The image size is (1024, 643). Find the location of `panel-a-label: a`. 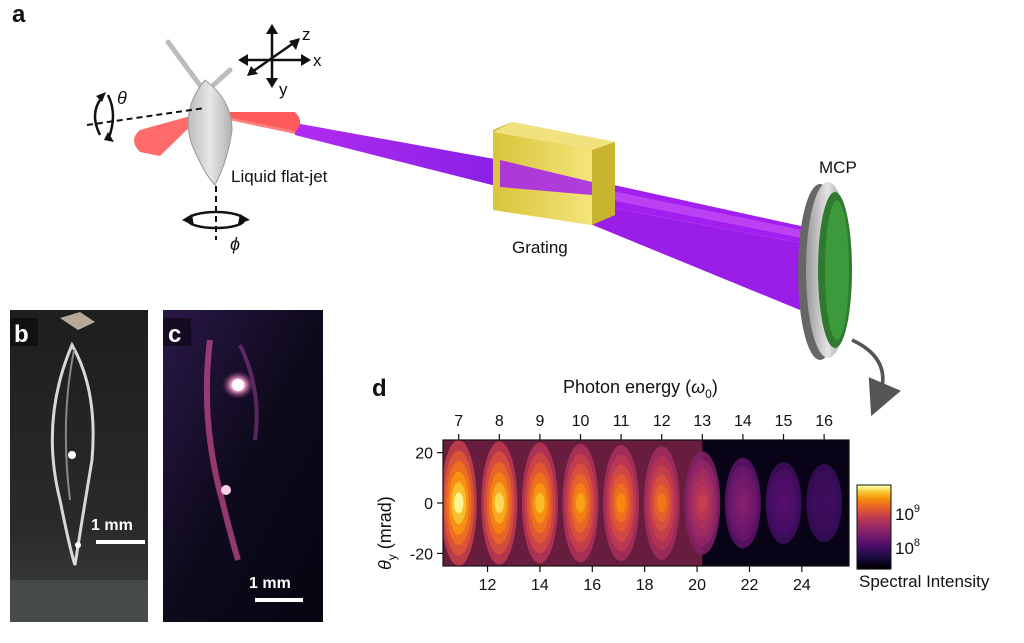

panel-a-label: a is located at coordinates (19, 14).